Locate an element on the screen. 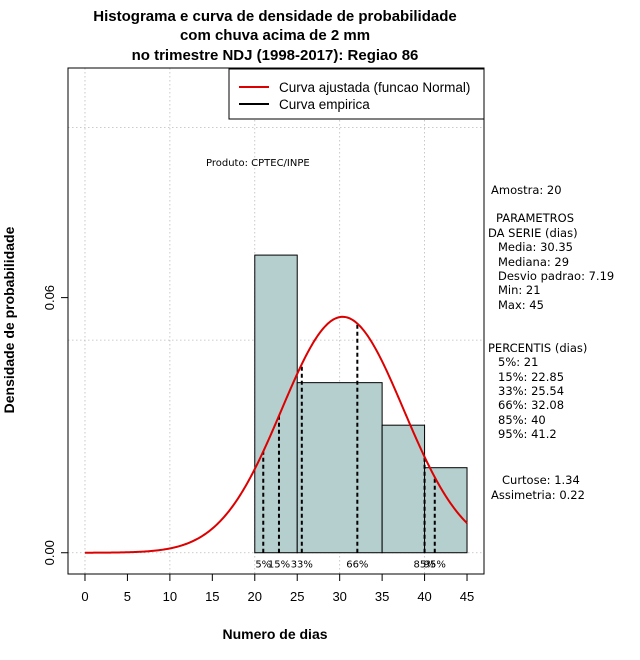  x-tick-label: 30 is located at coordinates (339, 596).